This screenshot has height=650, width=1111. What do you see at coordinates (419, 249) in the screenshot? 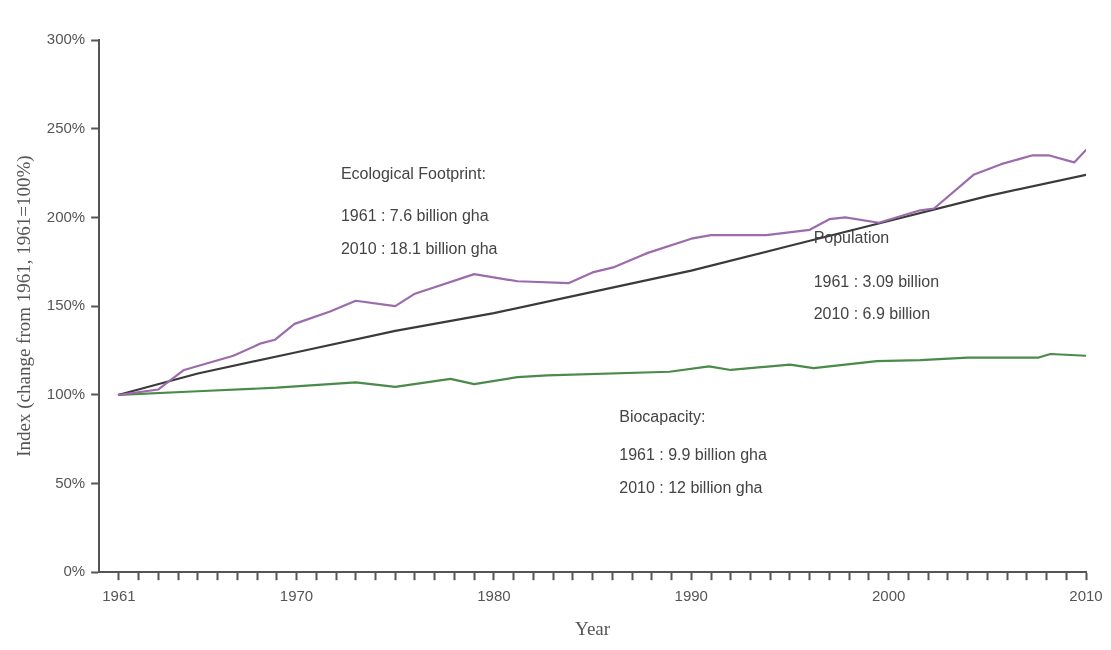
I see `annotation: 2010 : 18.1 billion gha` at bounding box center [419, 249].